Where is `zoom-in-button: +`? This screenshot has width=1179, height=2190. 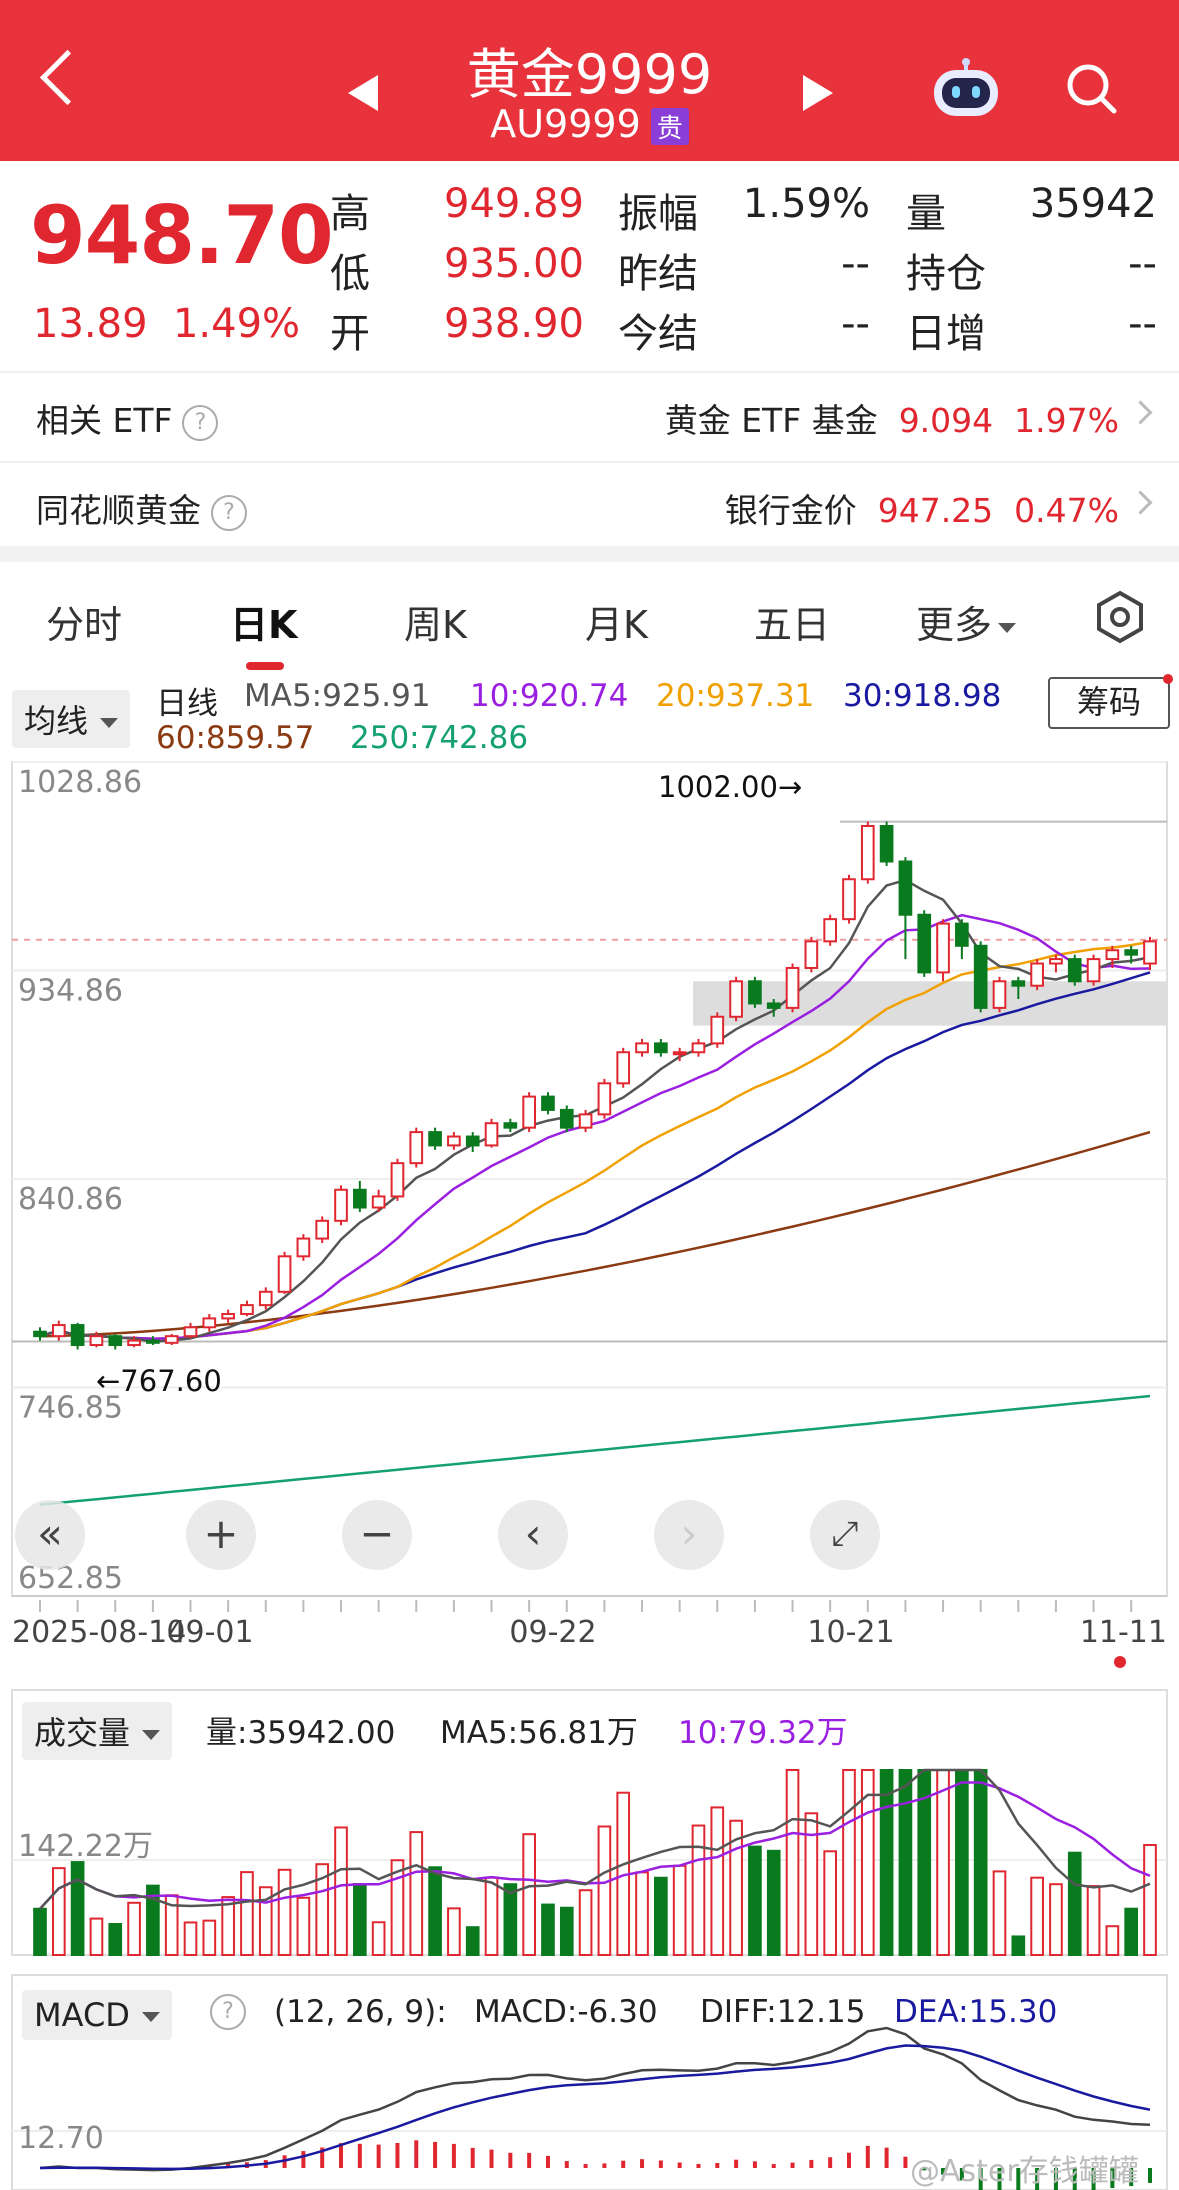
zoom-in-button: + is located at coordinates (221, 1535).